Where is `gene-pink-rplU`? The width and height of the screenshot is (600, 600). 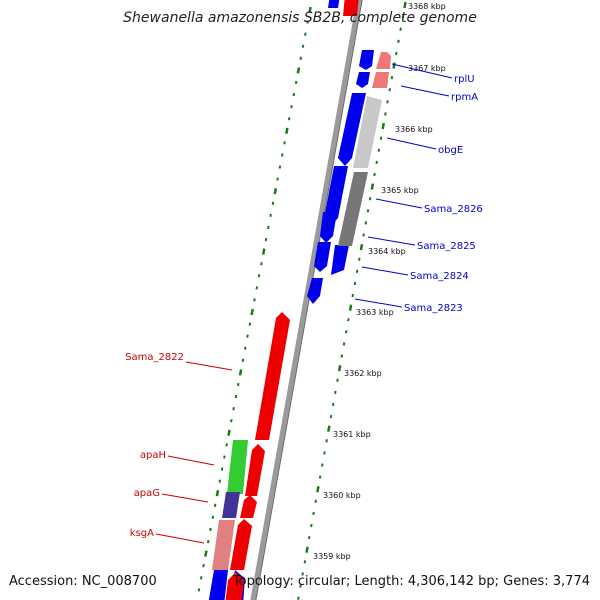
gene-pink-rplU is located at coordinates (383, 60).